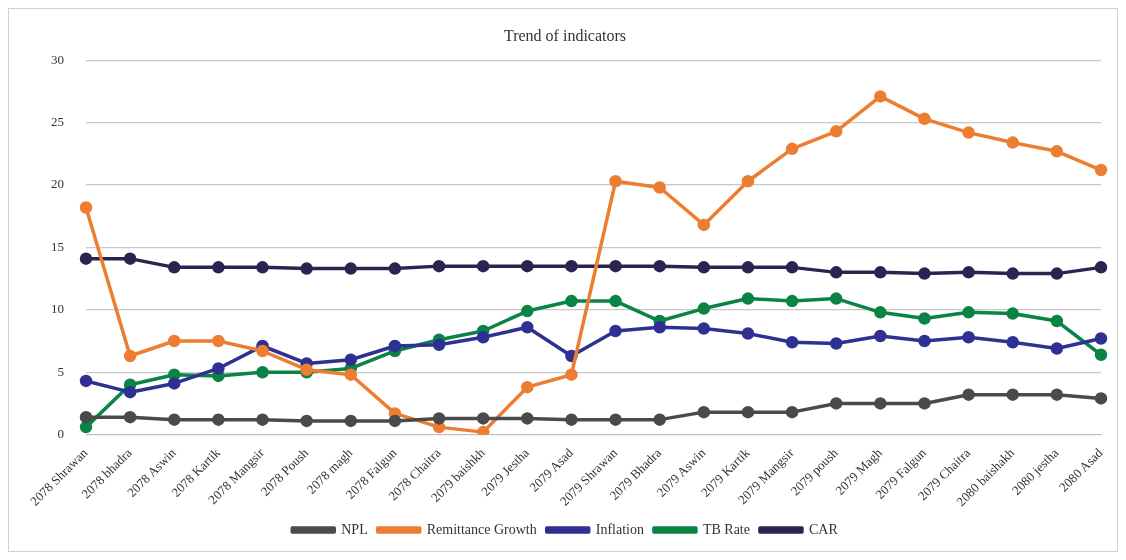 The height and width of the screenshot is (560, 1126). I want to click on legend-label: Remittance Growth, so click(481, 529).